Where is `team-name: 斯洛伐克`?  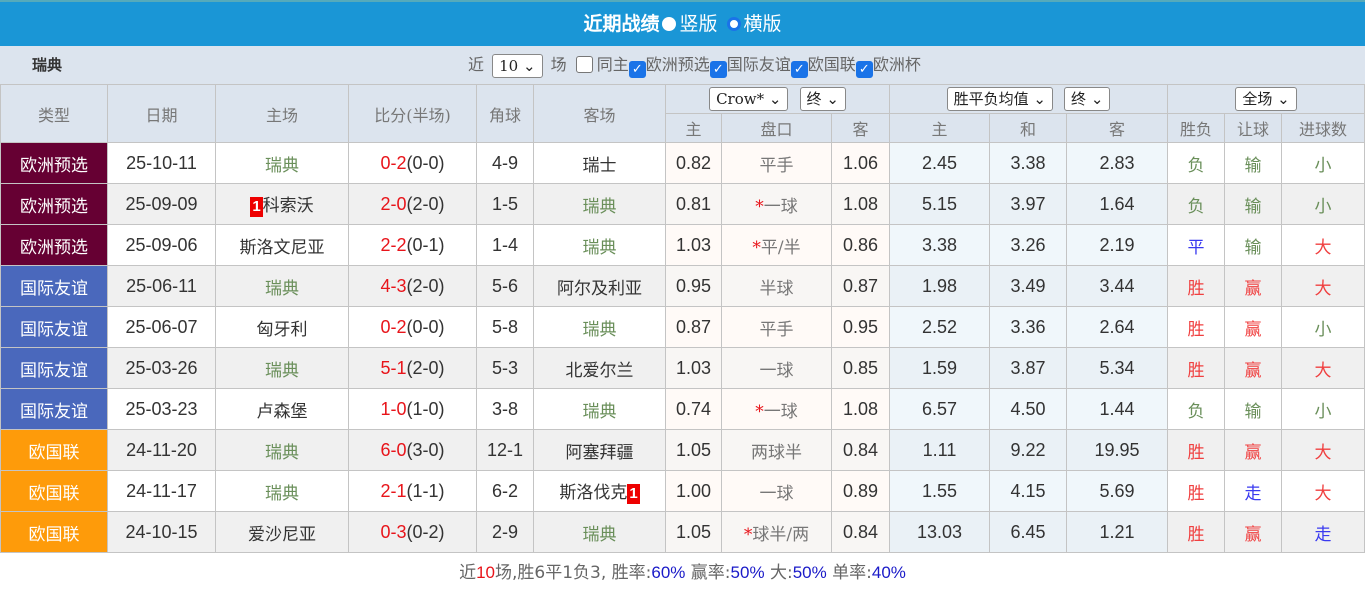
team-name: 斯洛伐克 is located at coordinates (593, 493).